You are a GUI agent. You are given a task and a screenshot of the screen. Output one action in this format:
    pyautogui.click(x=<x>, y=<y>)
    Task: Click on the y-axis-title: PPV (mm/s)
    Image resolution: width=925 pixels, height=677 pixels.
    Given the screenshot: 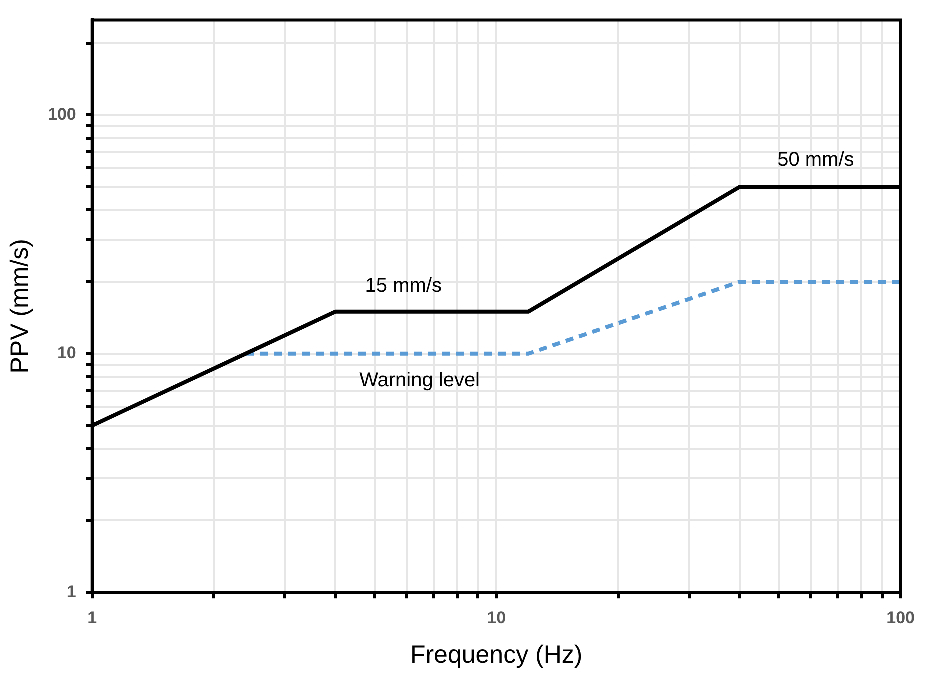 What is the action you would take?
    pyautogui.click(x=20, y=306)
    